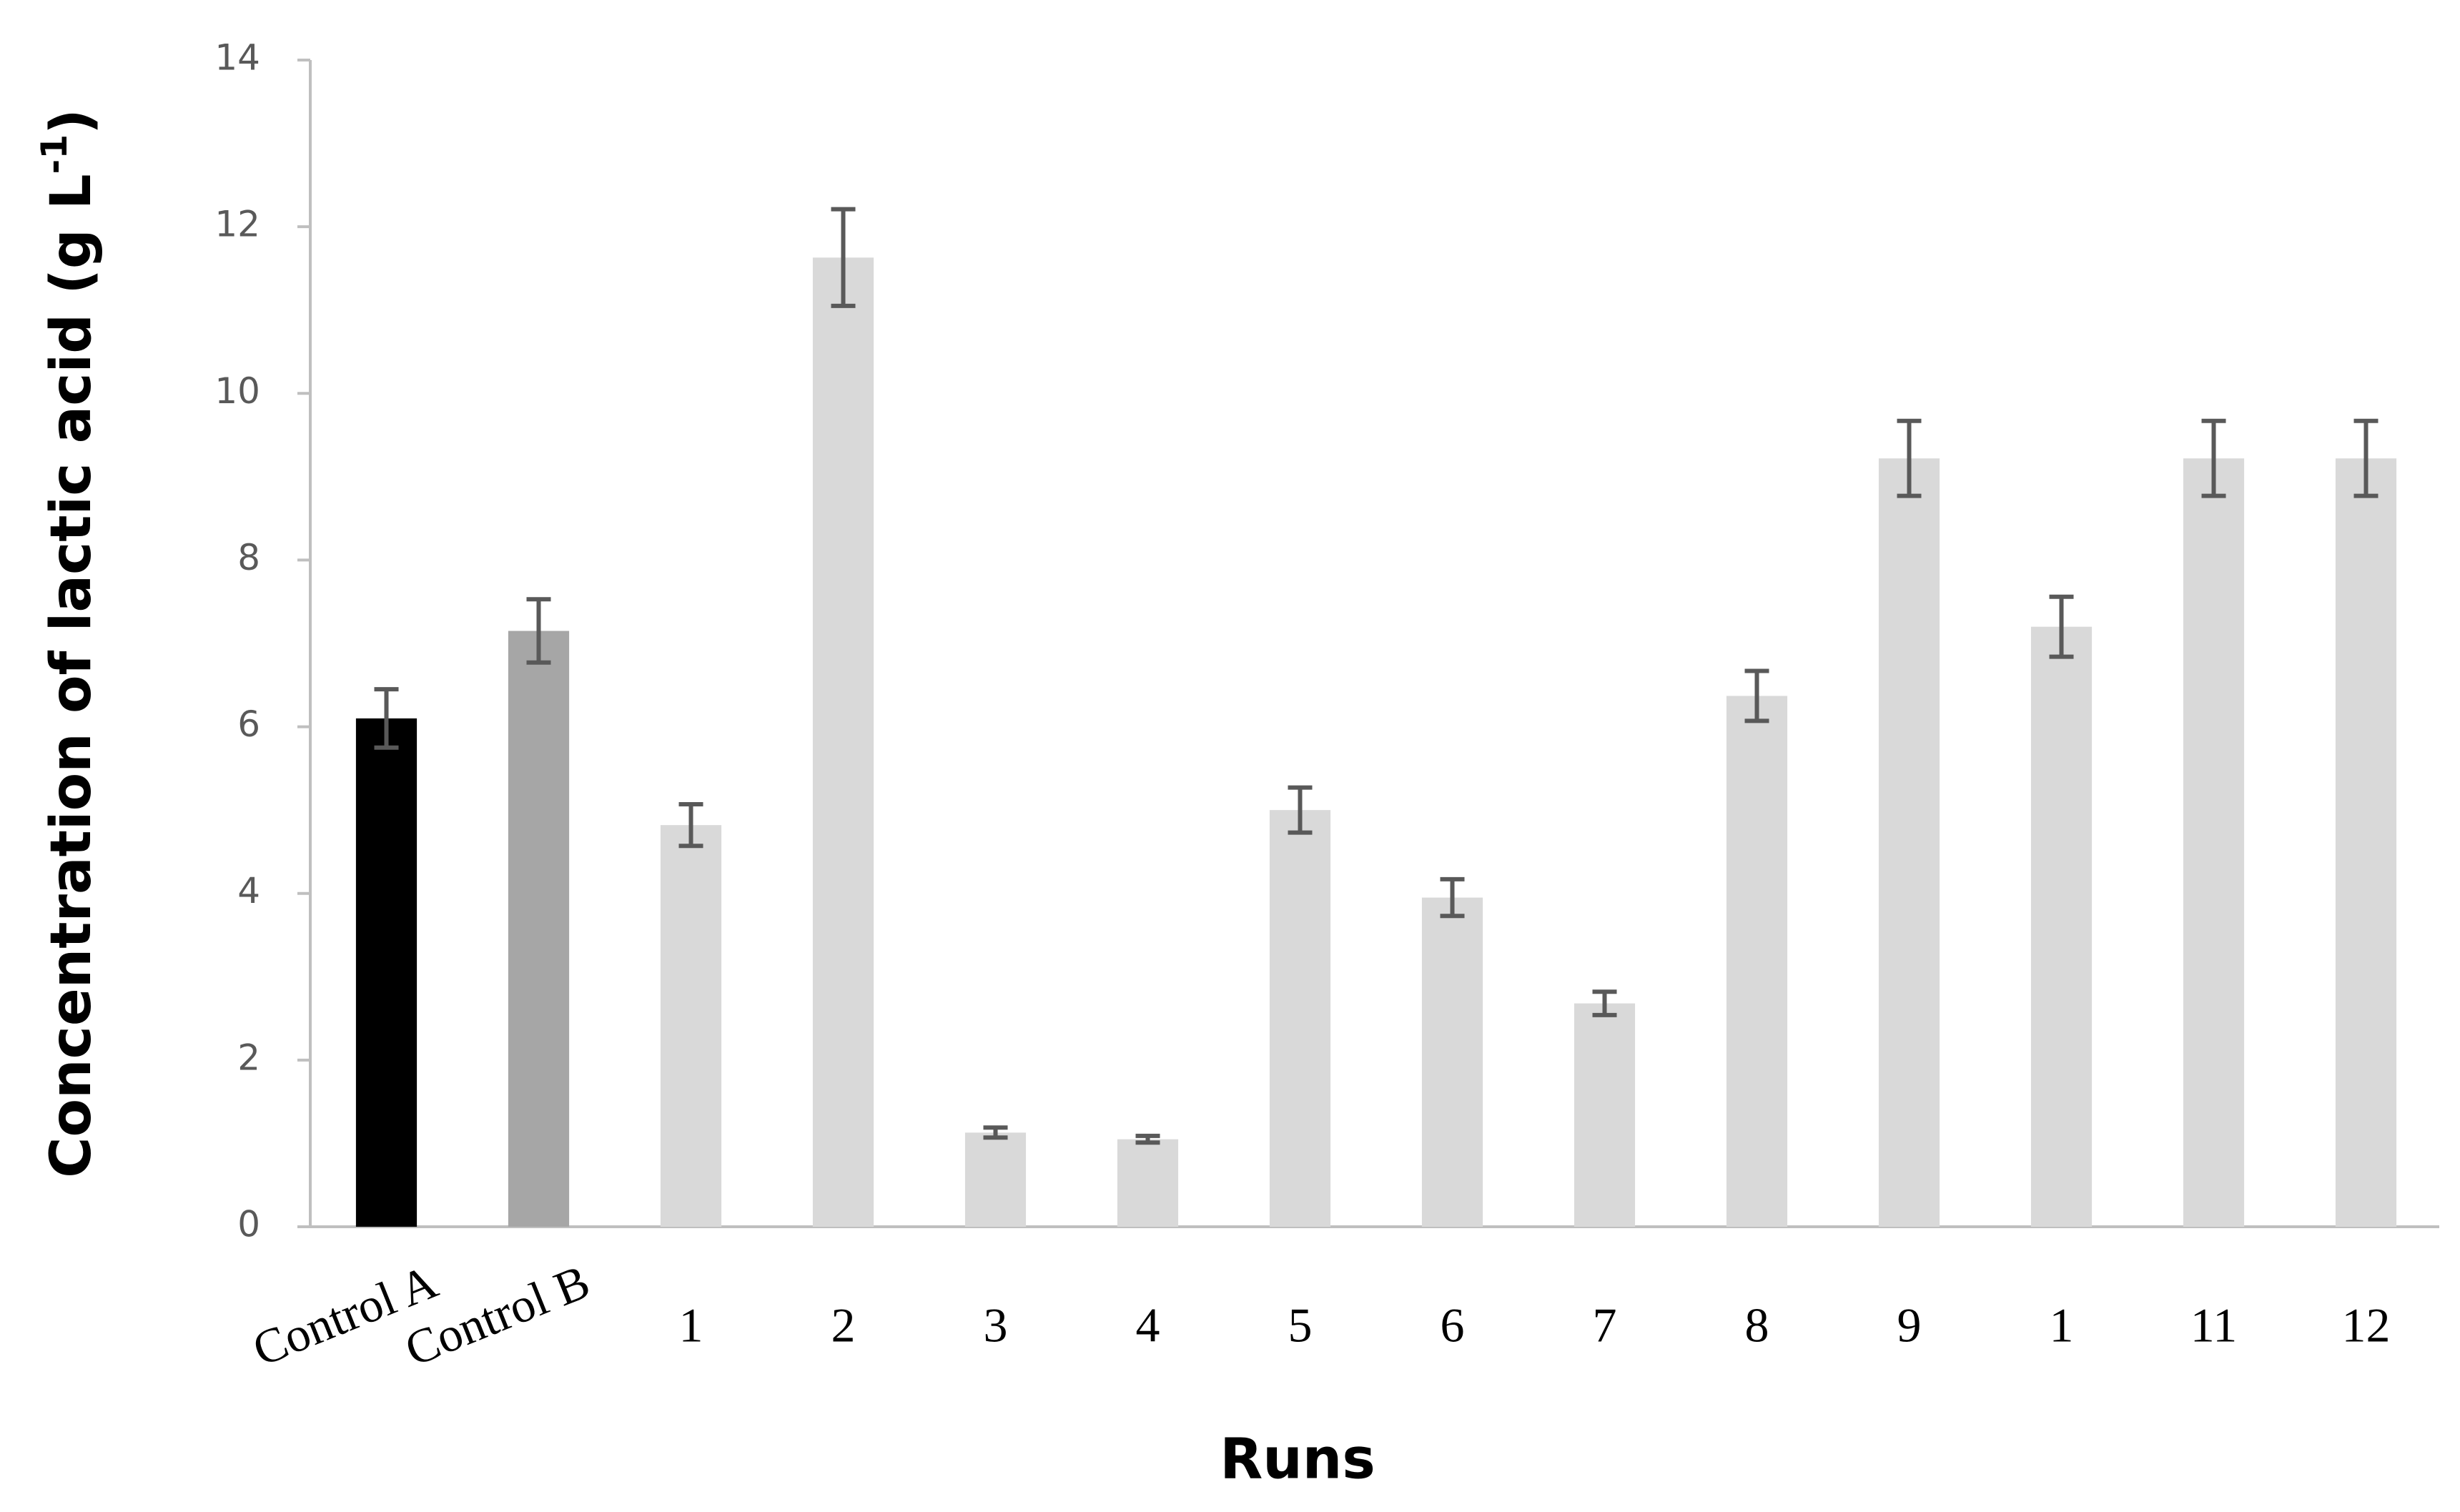 This screenshot has height=1512, width=2460. I want to click on y-tick-label: 12, so click(237, 224).